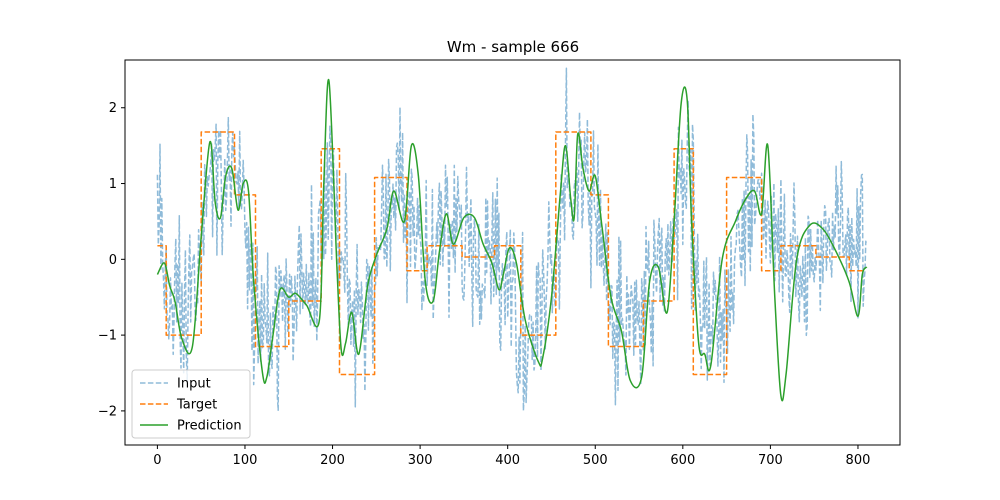 Image resolution: width=1000 pixels, height=500 pixels. I want to click on x-axis: 0 100 200 300 400 500 600 700 800, so click(511, 456).